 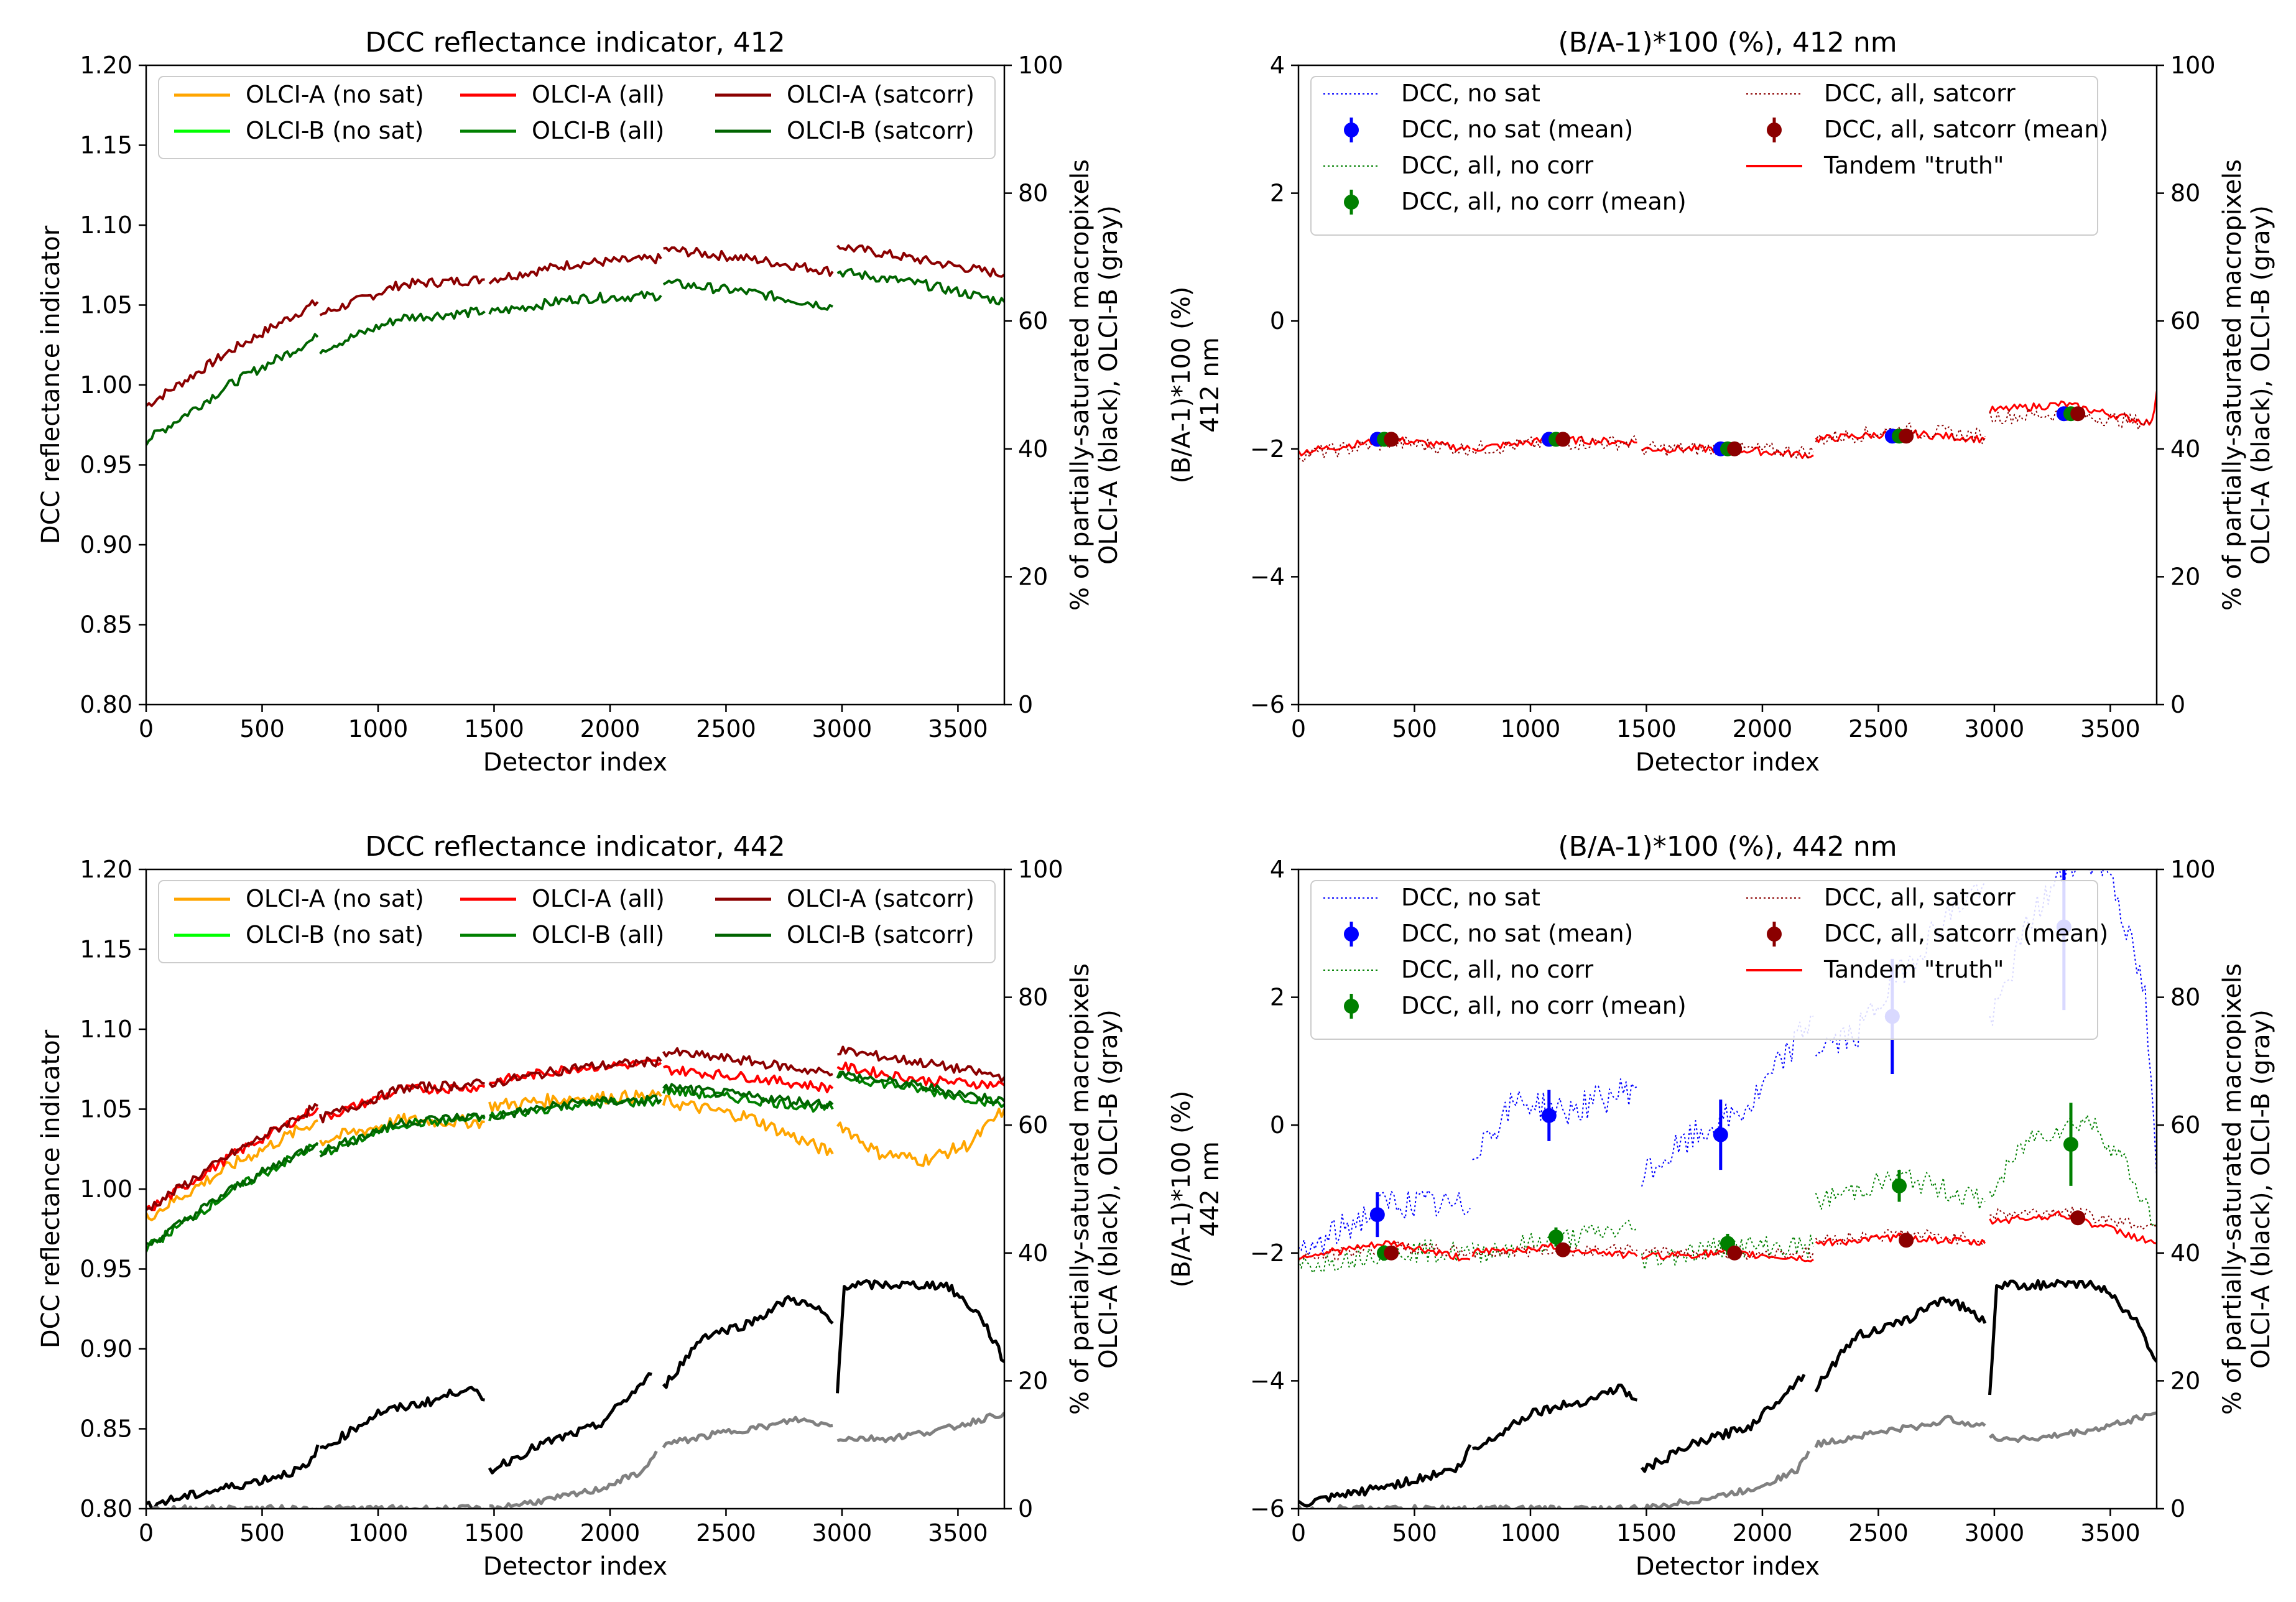 I want to click on legend-item: DCC, no sat (mean), so click(x=1488, y=129).